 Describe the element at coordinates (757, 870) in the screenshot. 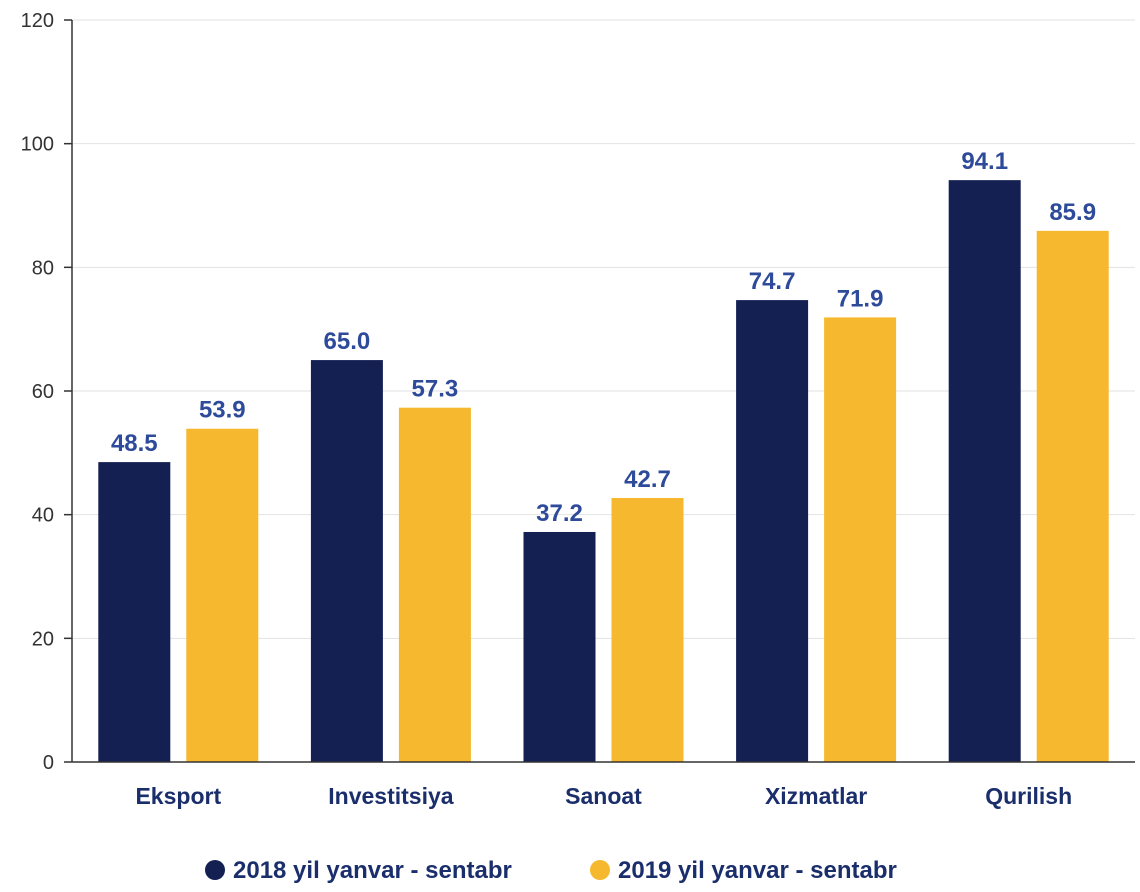

I see `legend-label: 2019 yil yanvar - sentabr` at that location.